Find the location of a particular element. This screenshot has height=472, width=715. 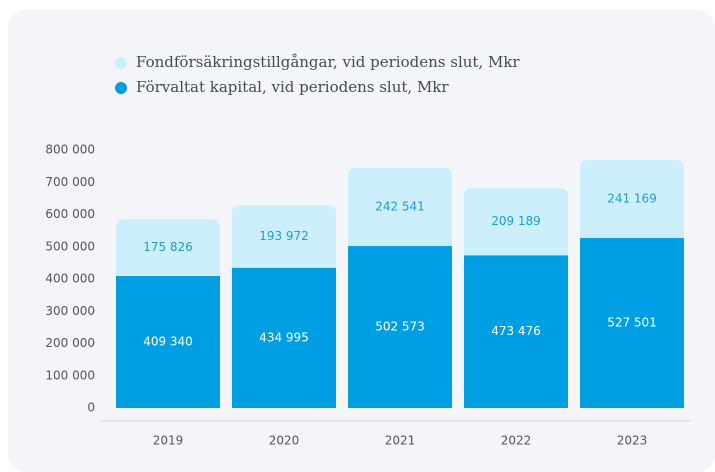

value-label: 473 476 is located at coordinates (516, 331).